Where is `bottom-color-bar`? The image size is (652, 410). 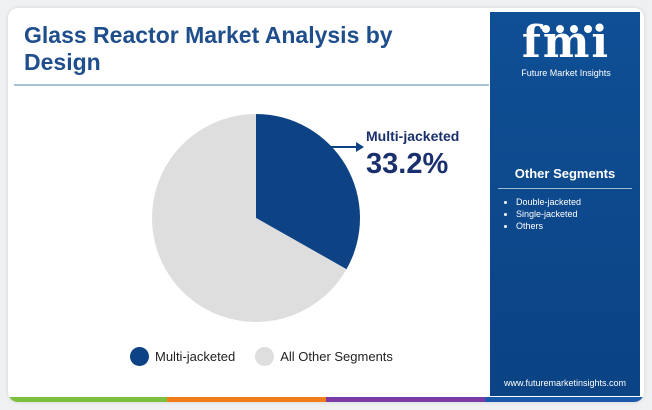
bottom-color-bar is located at coordinates (326, 399).